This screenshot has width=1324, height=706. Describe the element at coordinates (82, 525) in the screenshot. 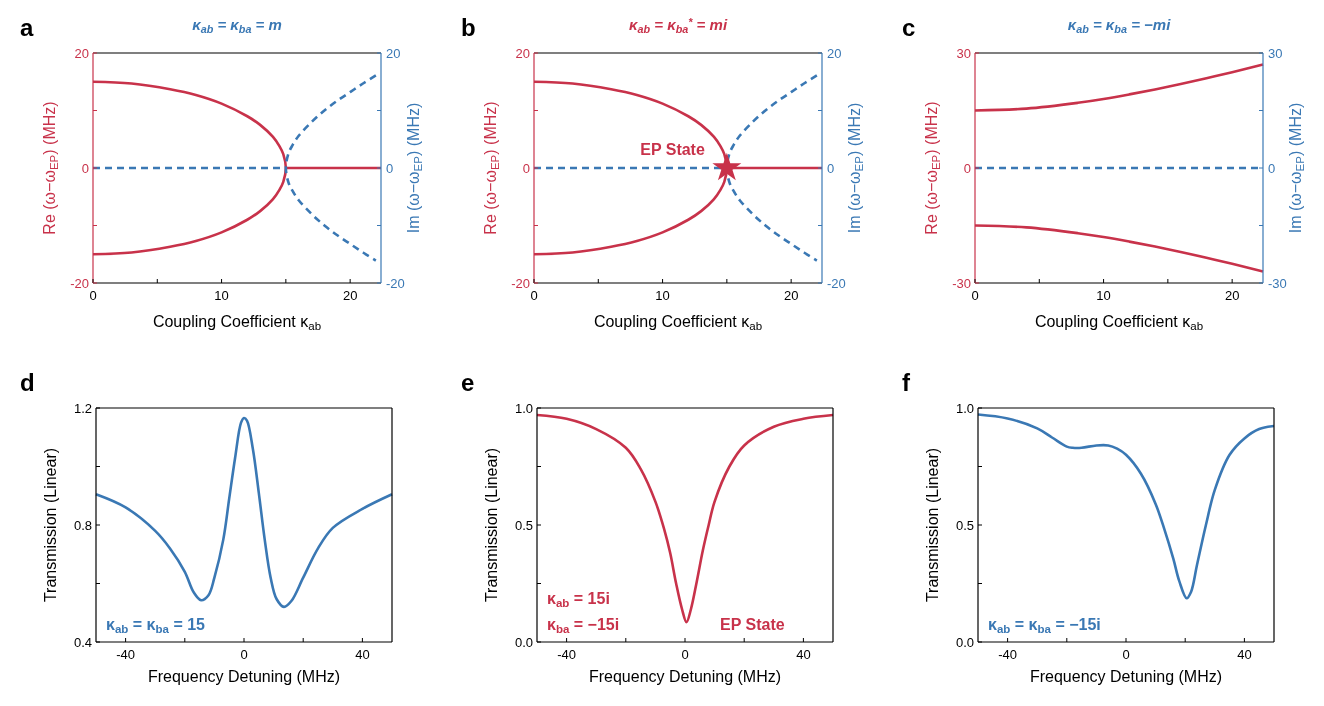

I see `y-tick-label: 0.8` at that location.